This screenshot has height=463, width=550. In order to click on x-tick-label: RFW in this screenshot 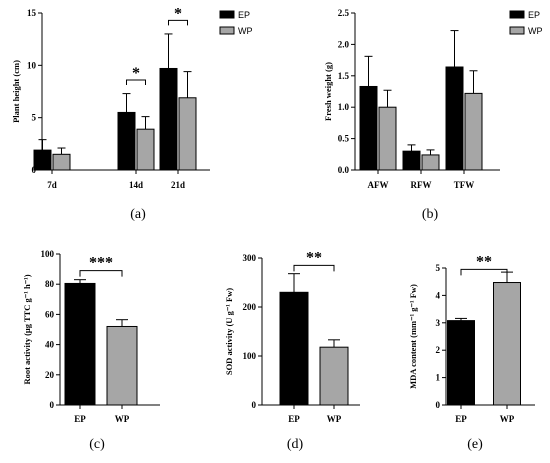, I will do `click(421, 185)`.